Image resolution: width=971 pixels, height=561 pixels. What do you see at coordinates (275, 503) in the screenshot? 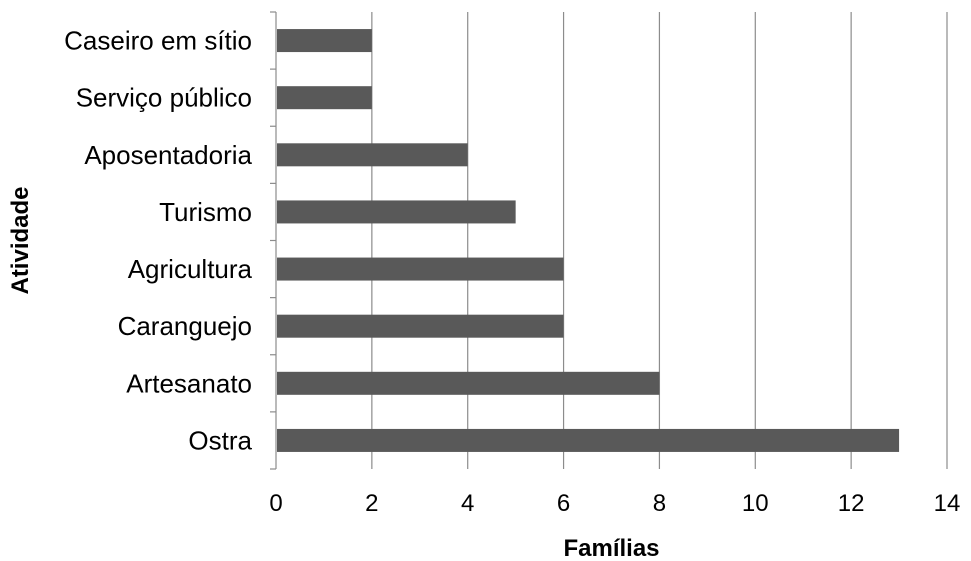
I see `x-tick-label: 0` at bounding box center [275, 503].